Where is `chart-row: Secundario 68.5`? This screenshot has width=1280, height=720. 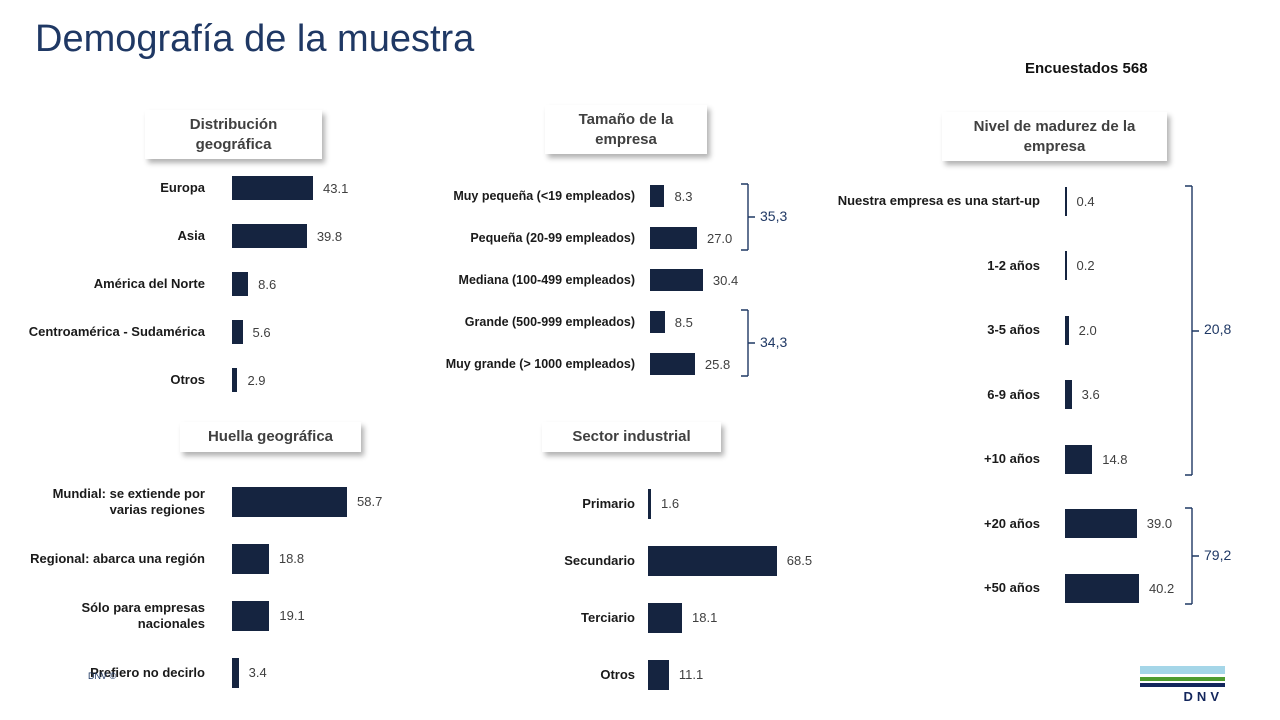 chart-row: Secundario 68.5 is located at coordinates (650, 560).